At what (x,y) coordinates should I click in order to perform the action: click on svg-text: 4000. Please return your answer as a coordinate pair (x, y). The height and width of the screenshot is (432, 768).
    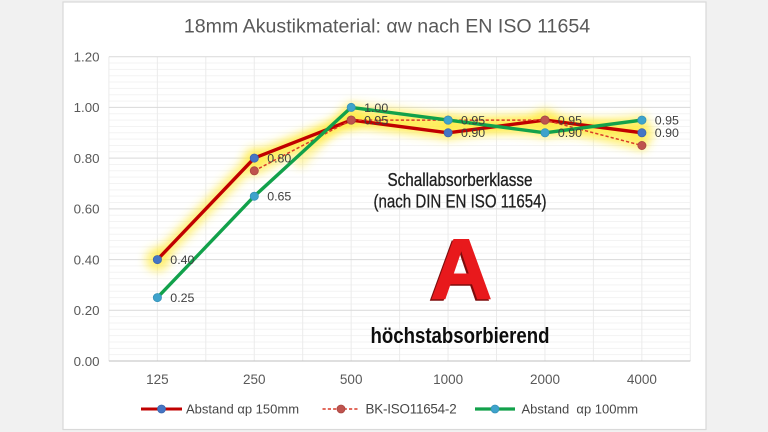
    Looking at the image, I should click on (642, 379).